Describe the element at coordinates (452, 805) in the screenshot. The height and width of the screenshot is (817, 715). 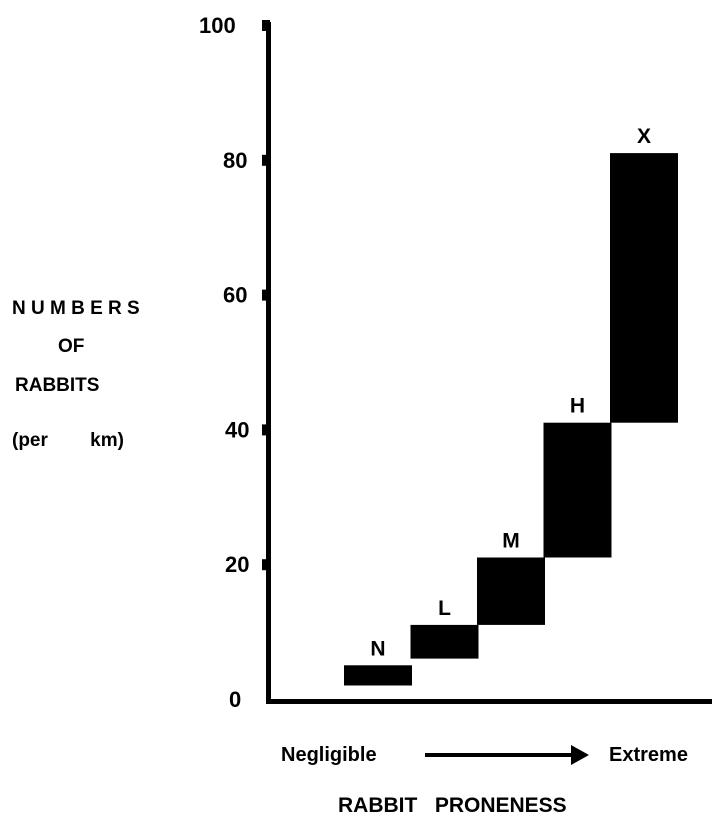
I see `x-axis-title: RABBIT PRONENESS` at that location.